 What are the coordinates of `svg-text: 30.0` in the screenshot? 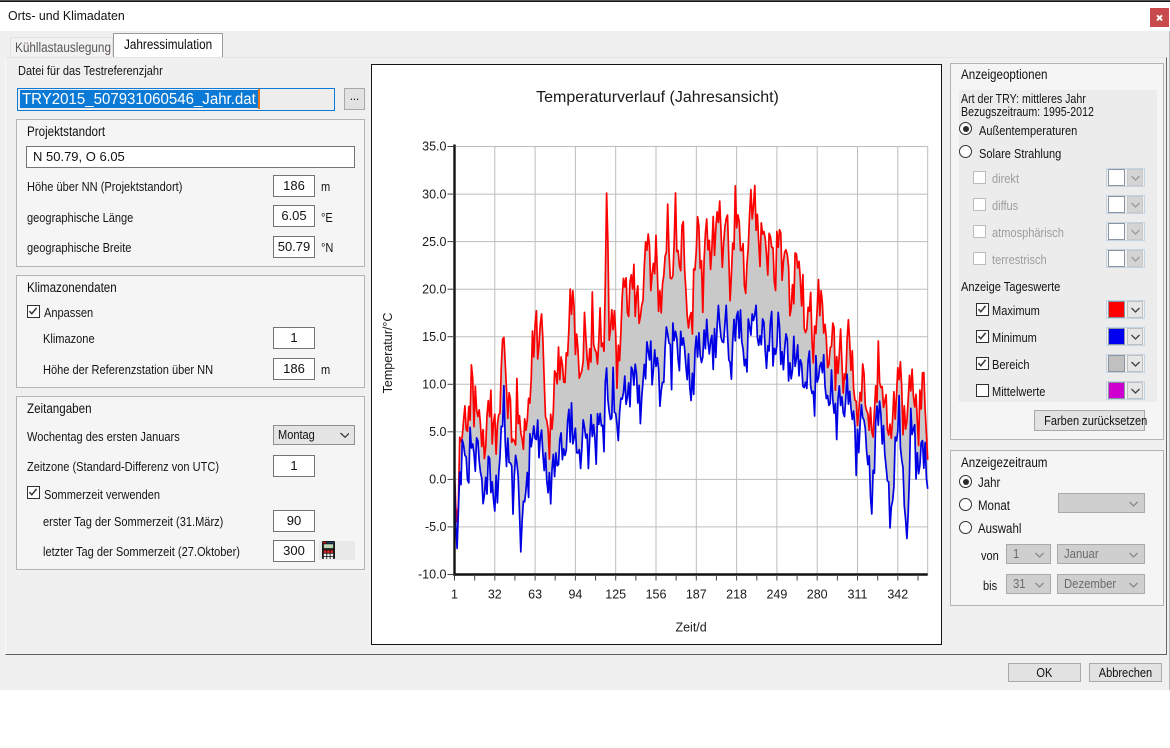 It's located at (434, 194).